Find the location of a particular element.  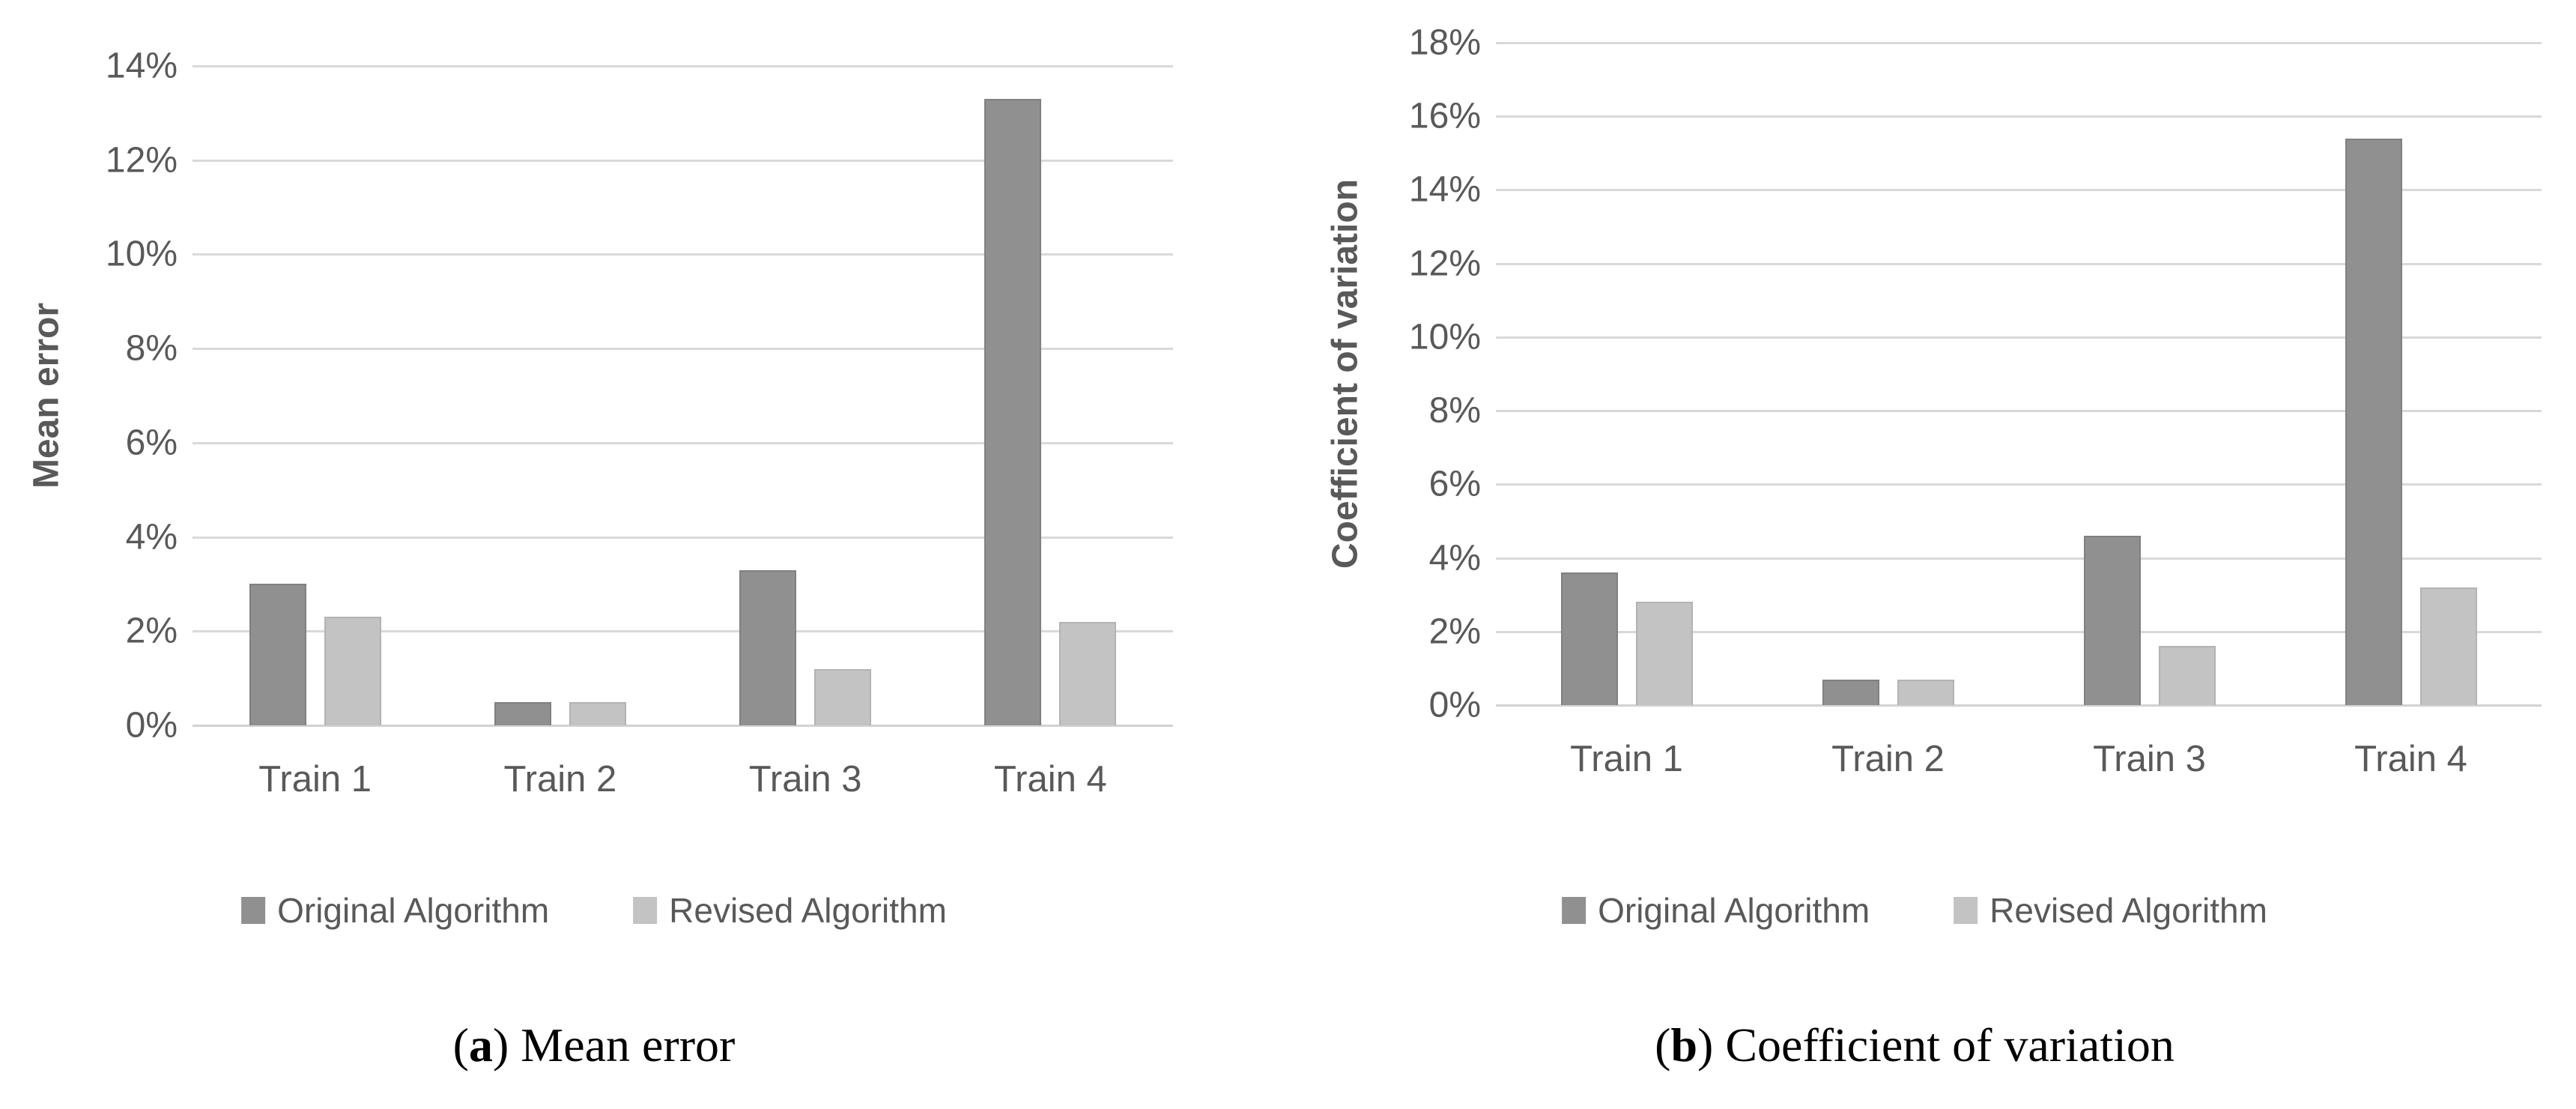

caption-letter: b is located at coordinates (1684, 1045).